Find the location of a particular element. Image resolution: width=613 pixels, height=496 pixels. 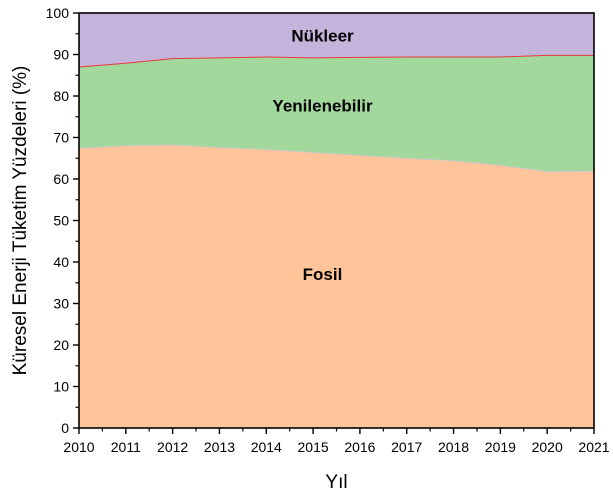

y-tick-label: 30 is located at coordinates (61, 304).